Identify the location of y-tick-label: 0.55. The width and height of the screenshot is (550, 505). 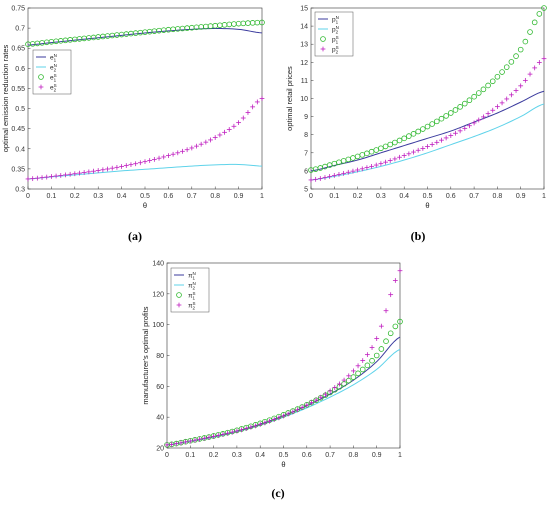
(18, 89).